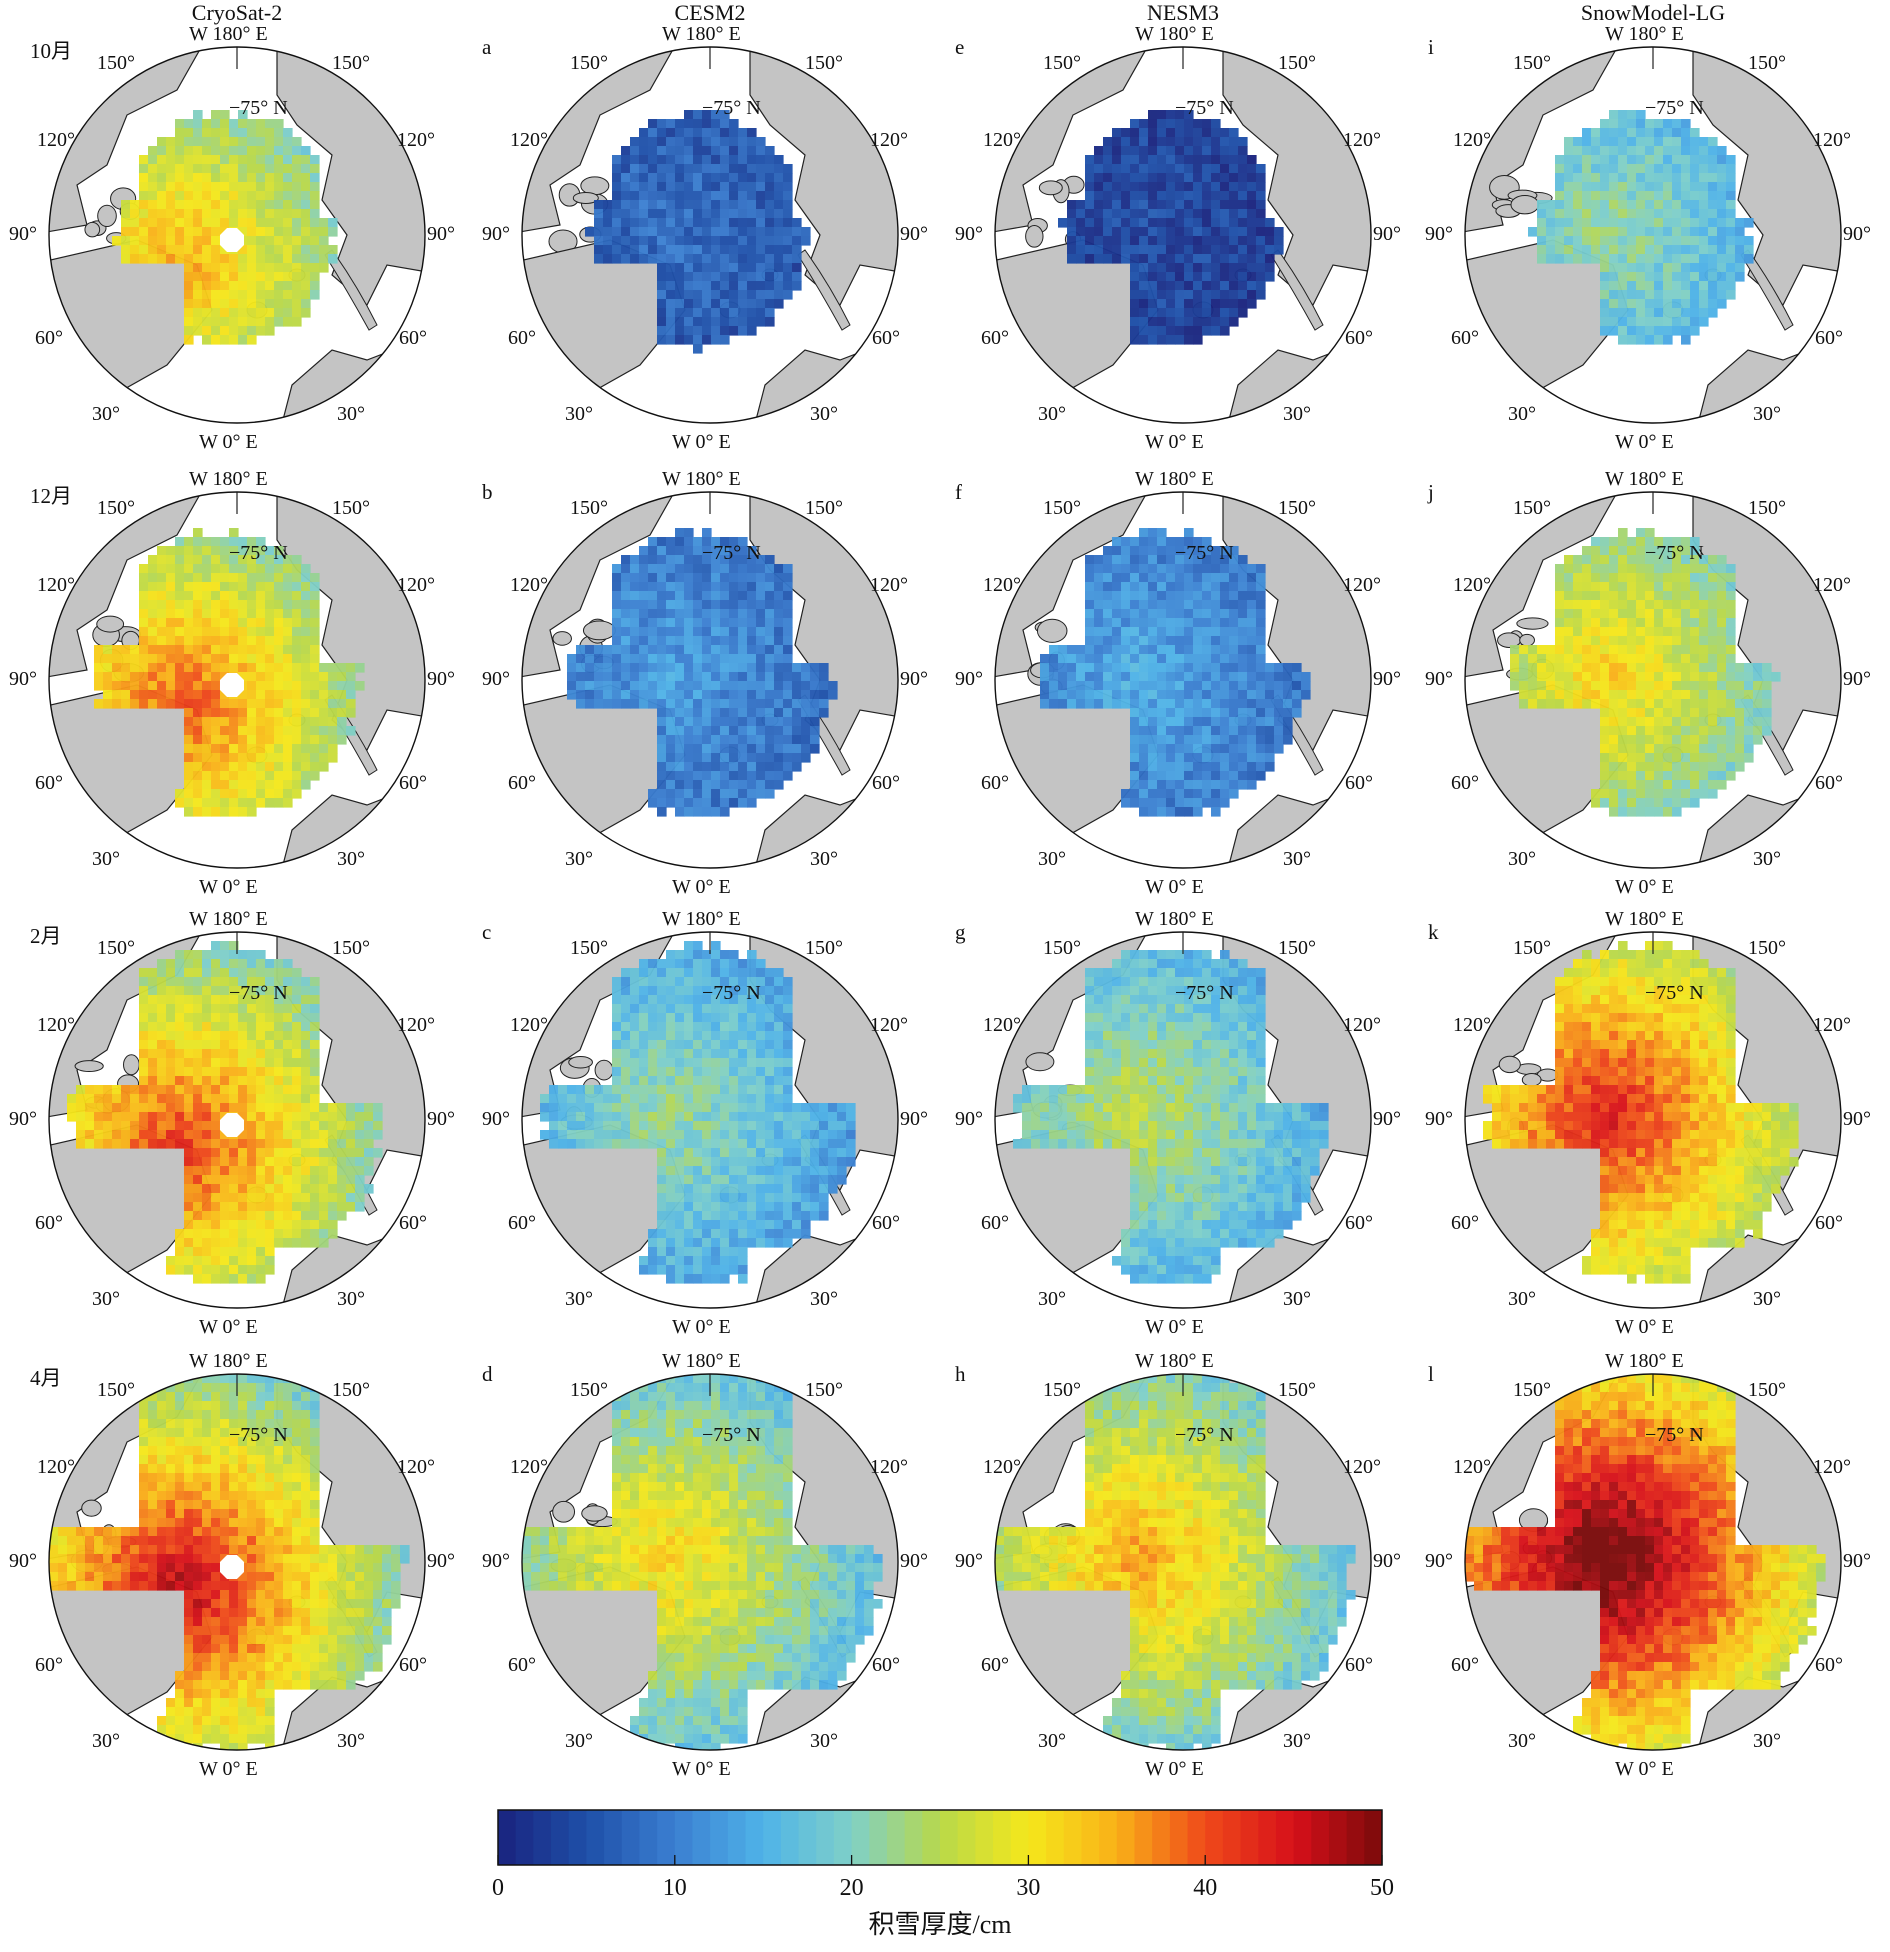  I want to click on map-border, so click(710, 680).